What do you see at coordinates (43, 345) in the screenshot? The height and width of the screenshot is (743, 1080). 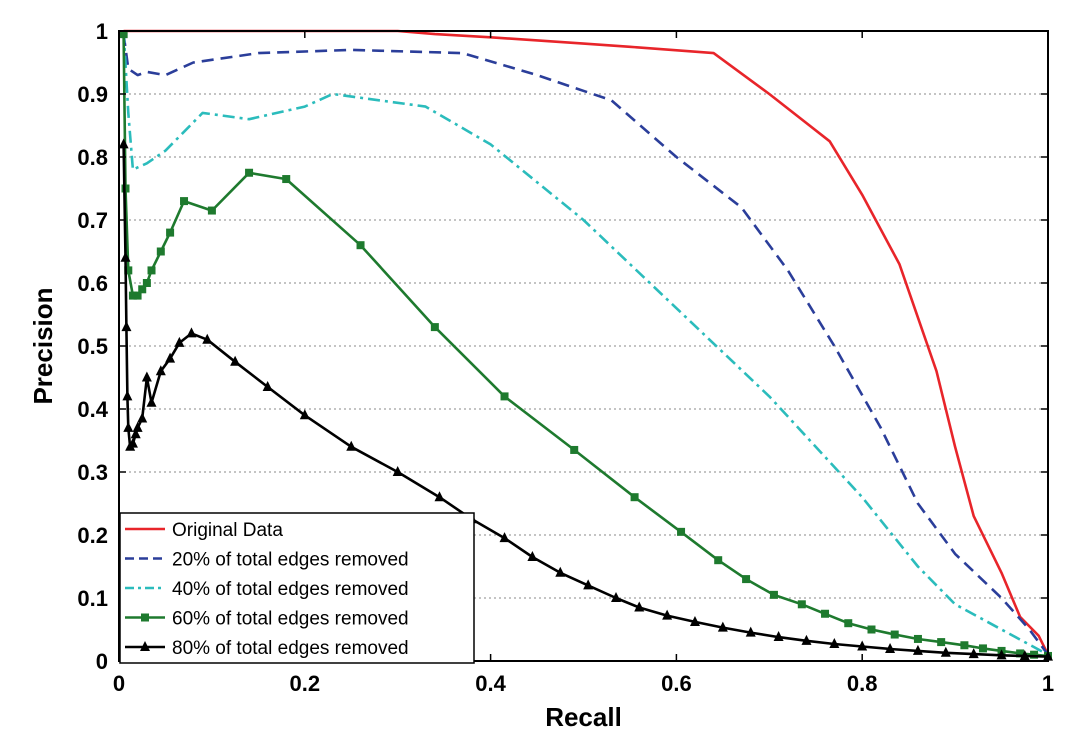 I see `y-axis-title: Precision` at bounding box center [43, 345].